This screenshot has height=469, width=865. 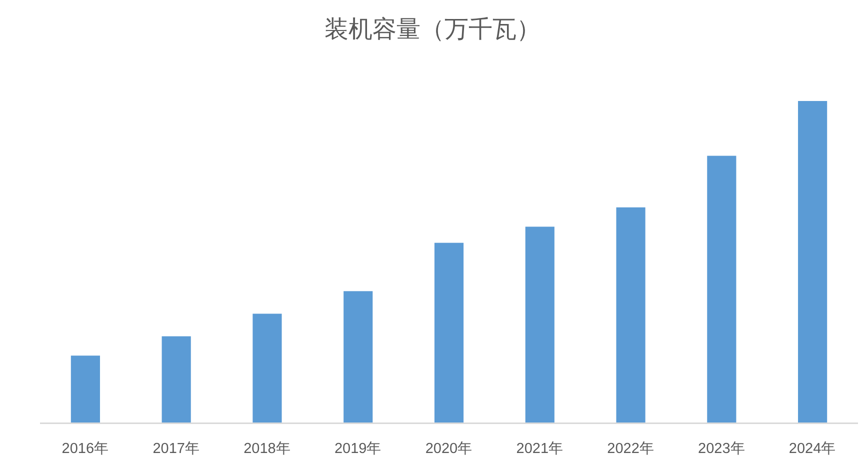 I want to click on x-tick-label: 2019年, so click(x=358, y=448).